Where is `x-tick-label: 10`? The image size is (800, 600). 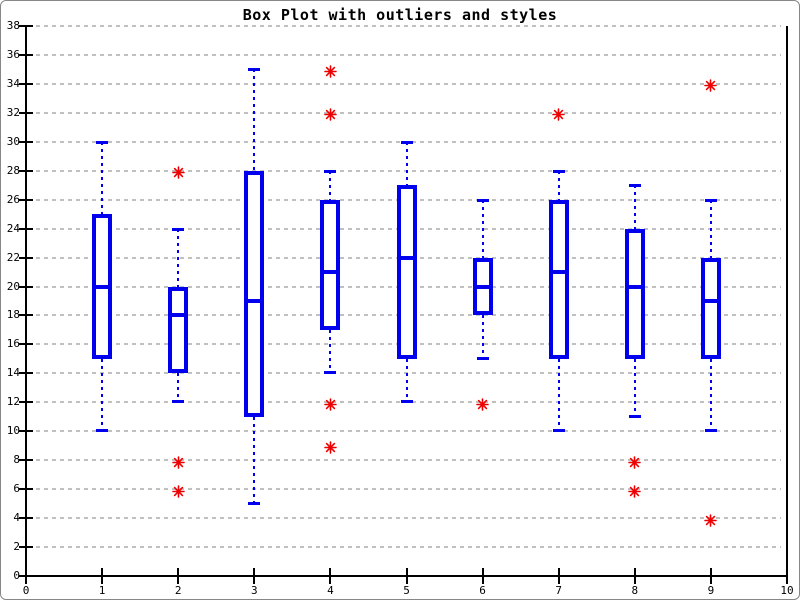 x-tick-label: 10 is located at coordinates (787, 590).